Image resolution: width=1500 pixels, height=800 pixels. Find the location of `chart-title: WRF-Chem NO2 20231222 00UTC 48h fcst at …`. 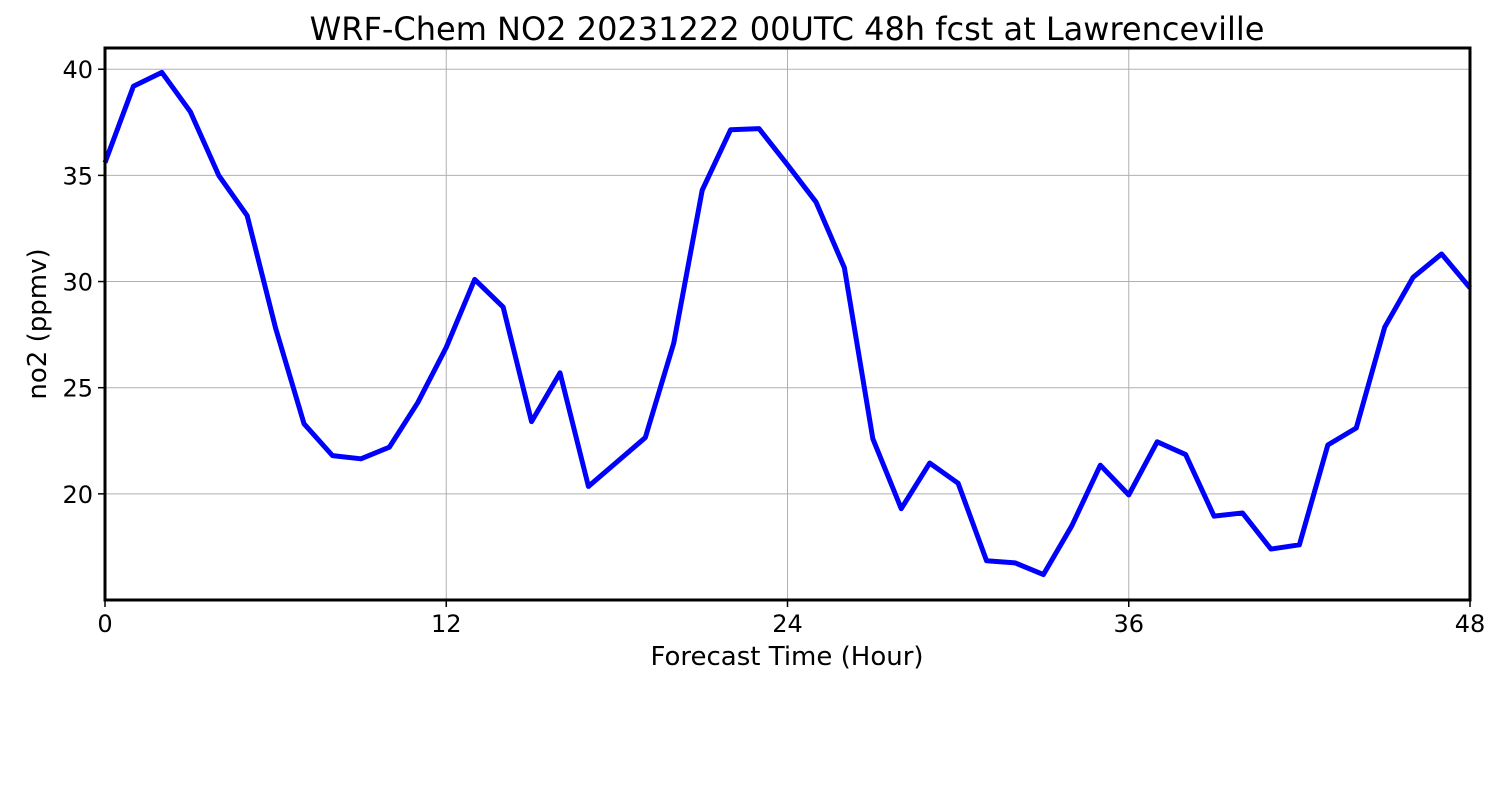

chart-title: WRF-Chem NO2 20231222 00UTC 48h fcst at … is located at coordinates (787, 29).